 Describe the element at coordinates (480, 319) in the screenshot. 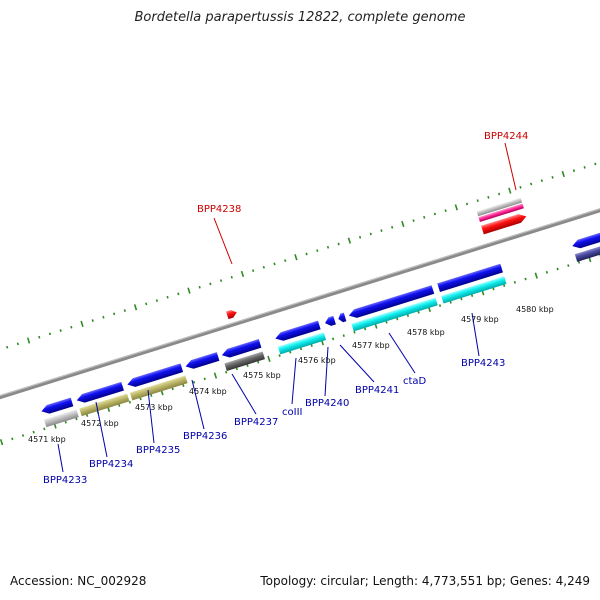

I see `kbp-label-4579: 4579 kbp` at that location.